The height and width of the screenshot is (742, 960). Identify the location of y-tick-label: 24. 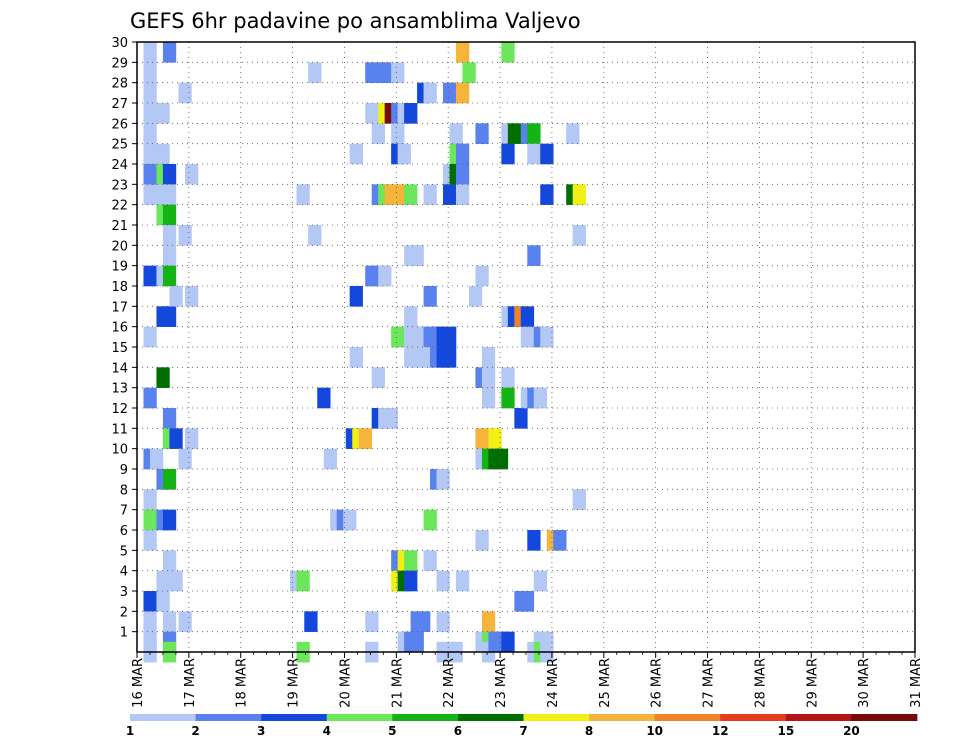
(119, 165).